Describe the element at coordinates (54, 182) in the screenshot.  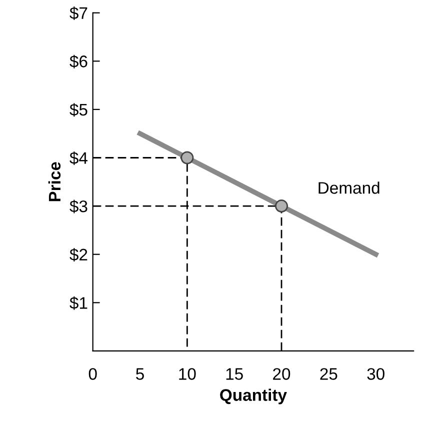
I see `y-axis-title: Price` at that location.